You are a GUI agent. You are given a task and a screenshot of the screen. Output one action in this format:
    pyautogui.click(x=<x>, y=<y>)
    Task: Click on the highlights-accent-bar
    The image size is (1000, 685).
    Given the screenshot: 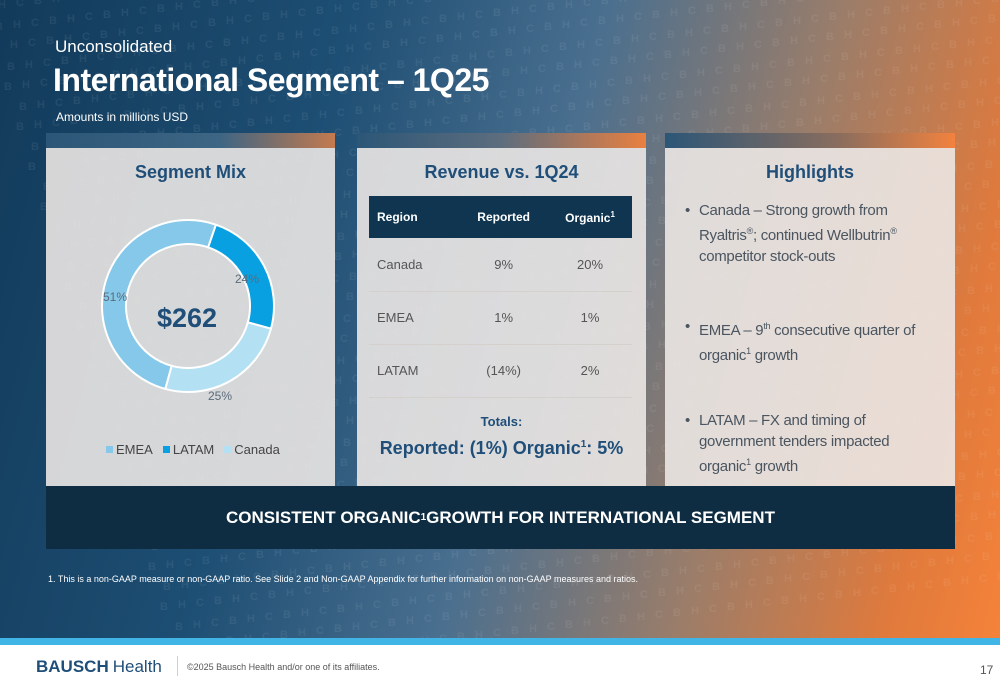 What is the action you would take?
    pyautogui.click(x=810, y=140)
    